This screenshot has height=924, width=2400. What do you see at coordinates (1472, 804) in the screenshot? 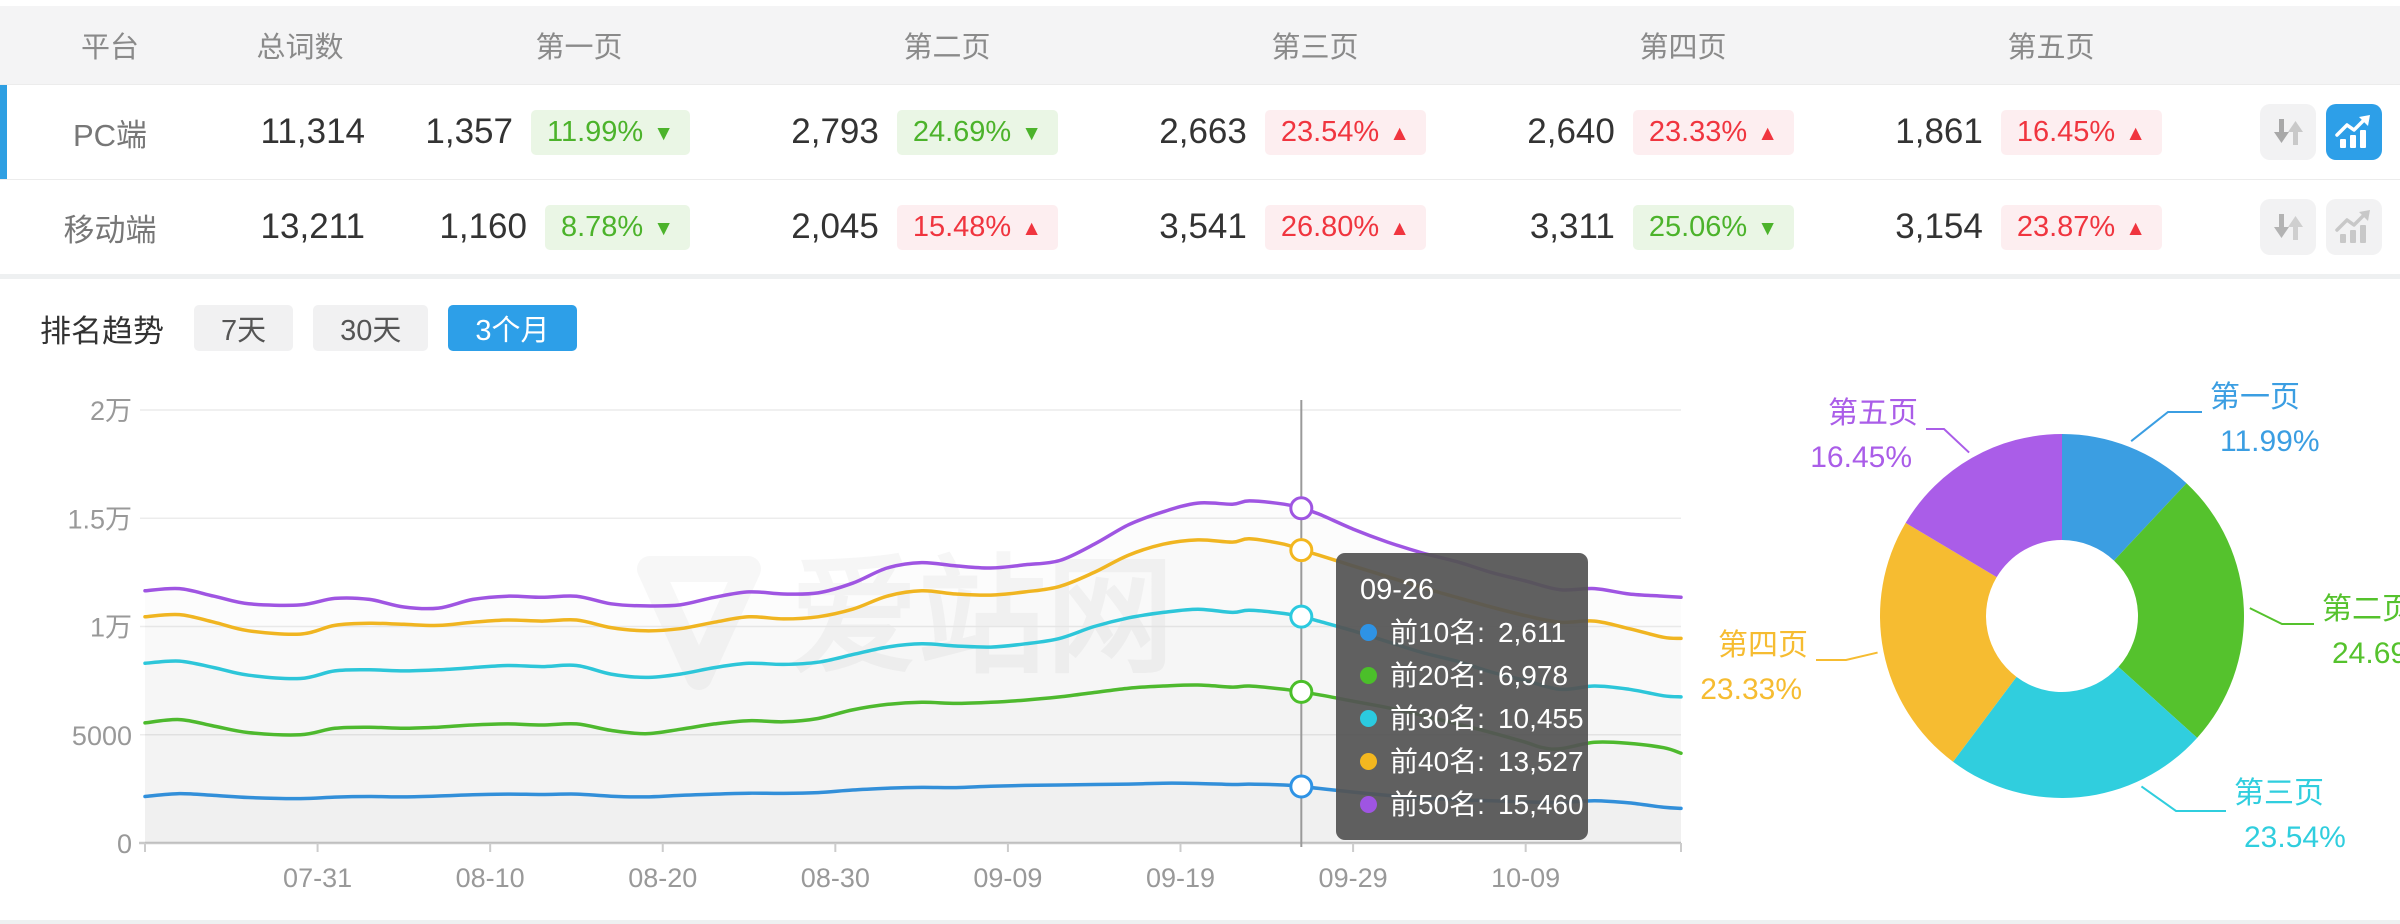
I see `tooltip-row: 前50名15,460` at bounding box center [1472, 804].